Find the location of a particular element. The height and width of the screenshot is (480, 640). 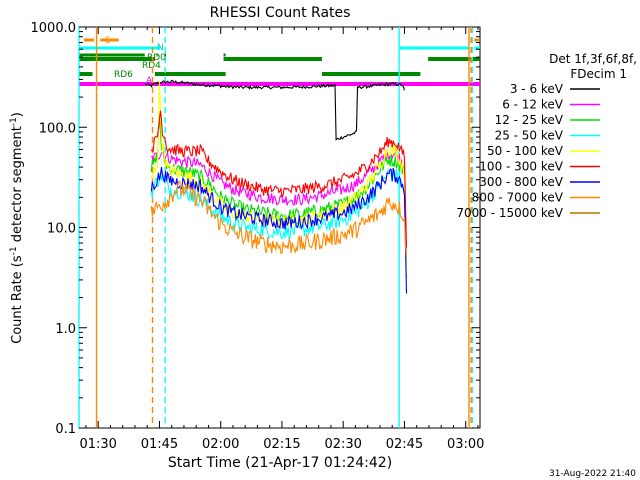

y-tick-label: 0.1 is located at coordinates (65, 429).